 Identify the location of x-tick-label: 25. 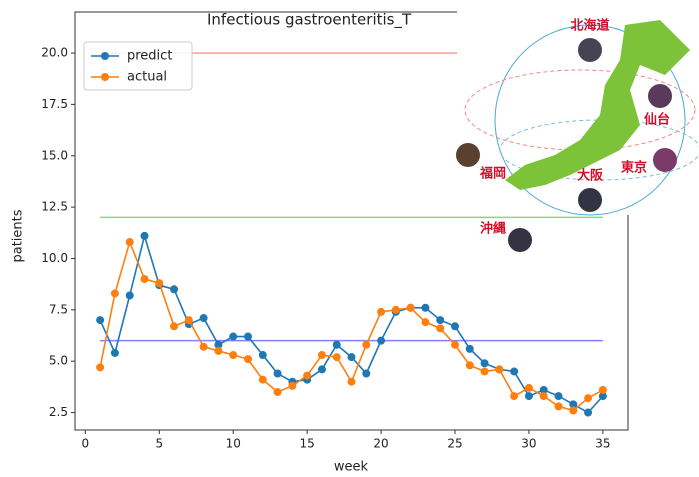
(454, 444).